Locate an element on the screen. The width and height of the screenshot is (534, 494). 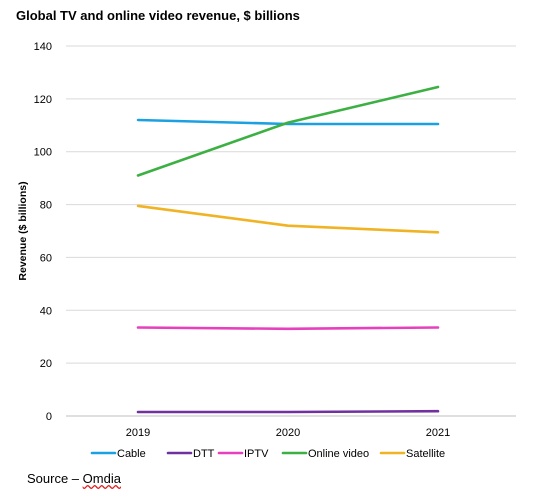
series-line-dtt is located at coordinates (288, 411).